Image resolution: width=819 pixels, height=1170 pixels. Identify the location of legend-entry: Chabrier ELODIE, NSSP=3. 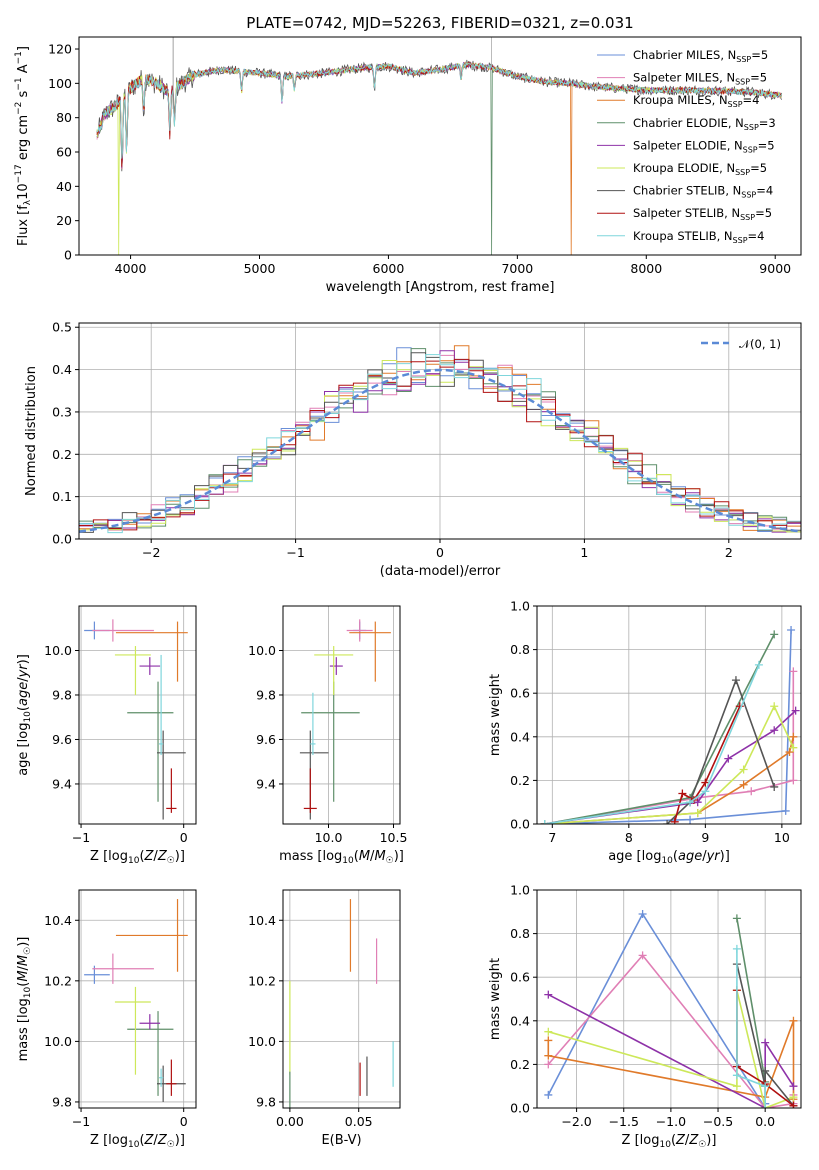
(704, 124).